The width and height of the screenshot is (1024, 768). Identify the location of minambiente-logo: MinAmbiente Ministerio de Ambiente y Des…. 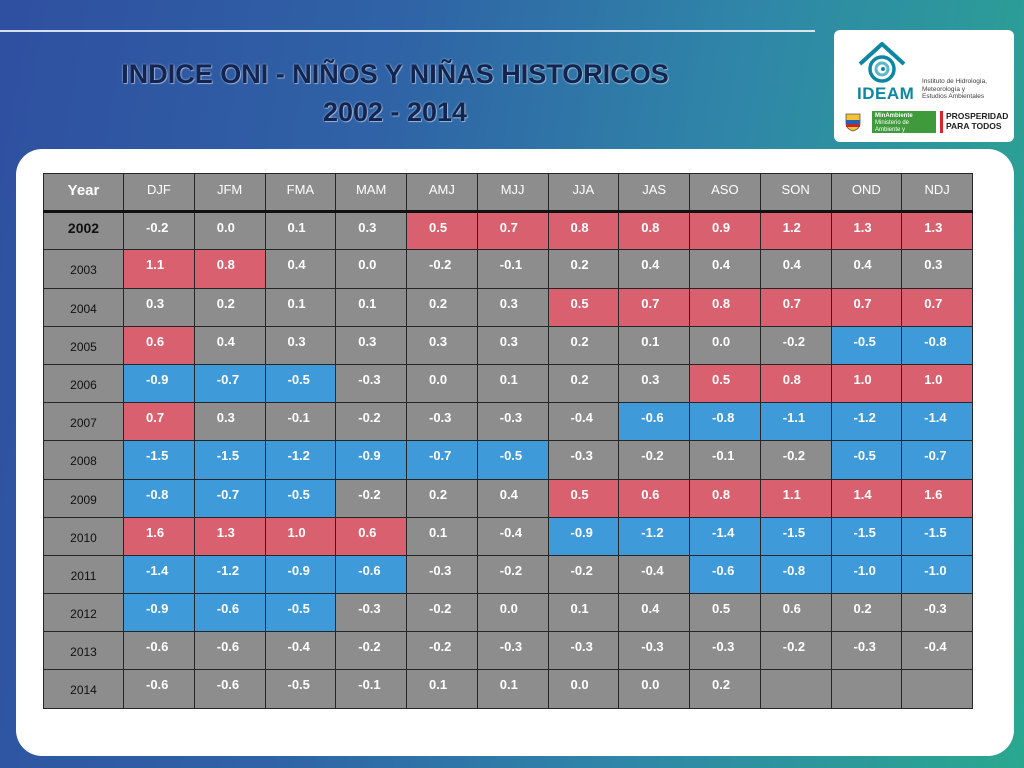
(904, 125).